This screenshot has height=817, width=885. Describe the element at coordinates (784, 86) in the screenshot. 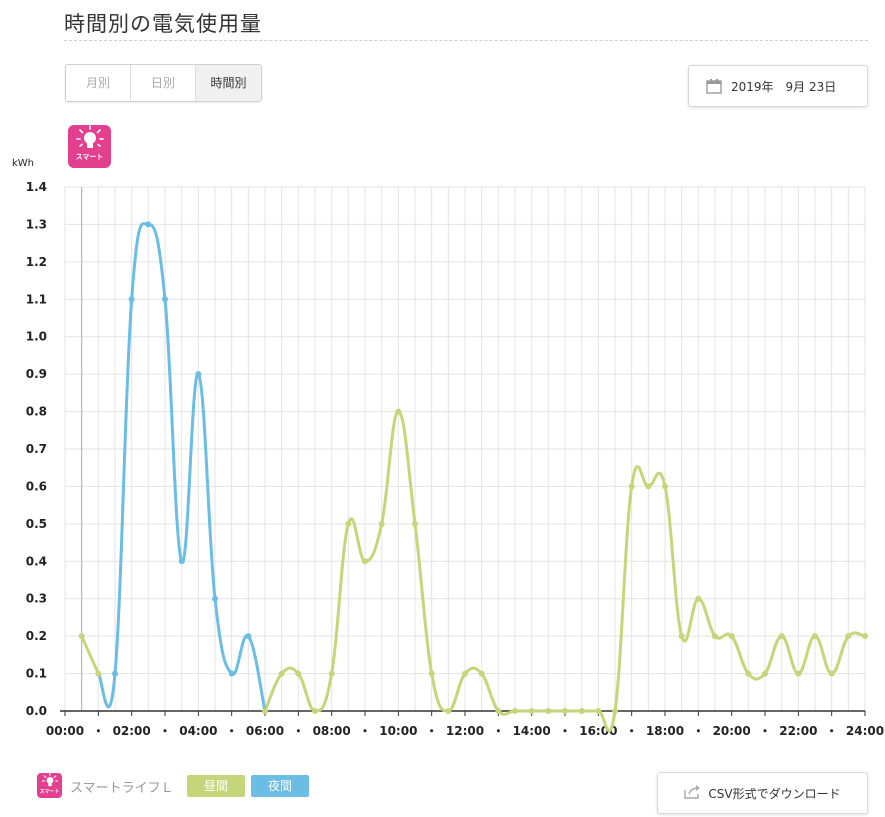

I see `date-value: 2019年 9月 23日` at that location.